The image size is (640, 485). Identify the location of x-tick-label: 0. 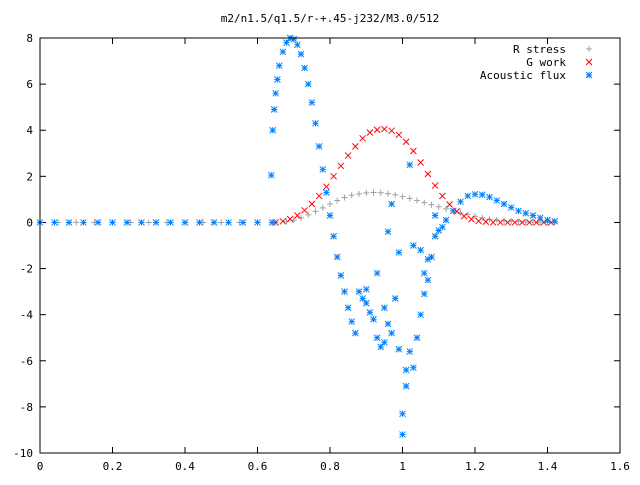
(40, 466).